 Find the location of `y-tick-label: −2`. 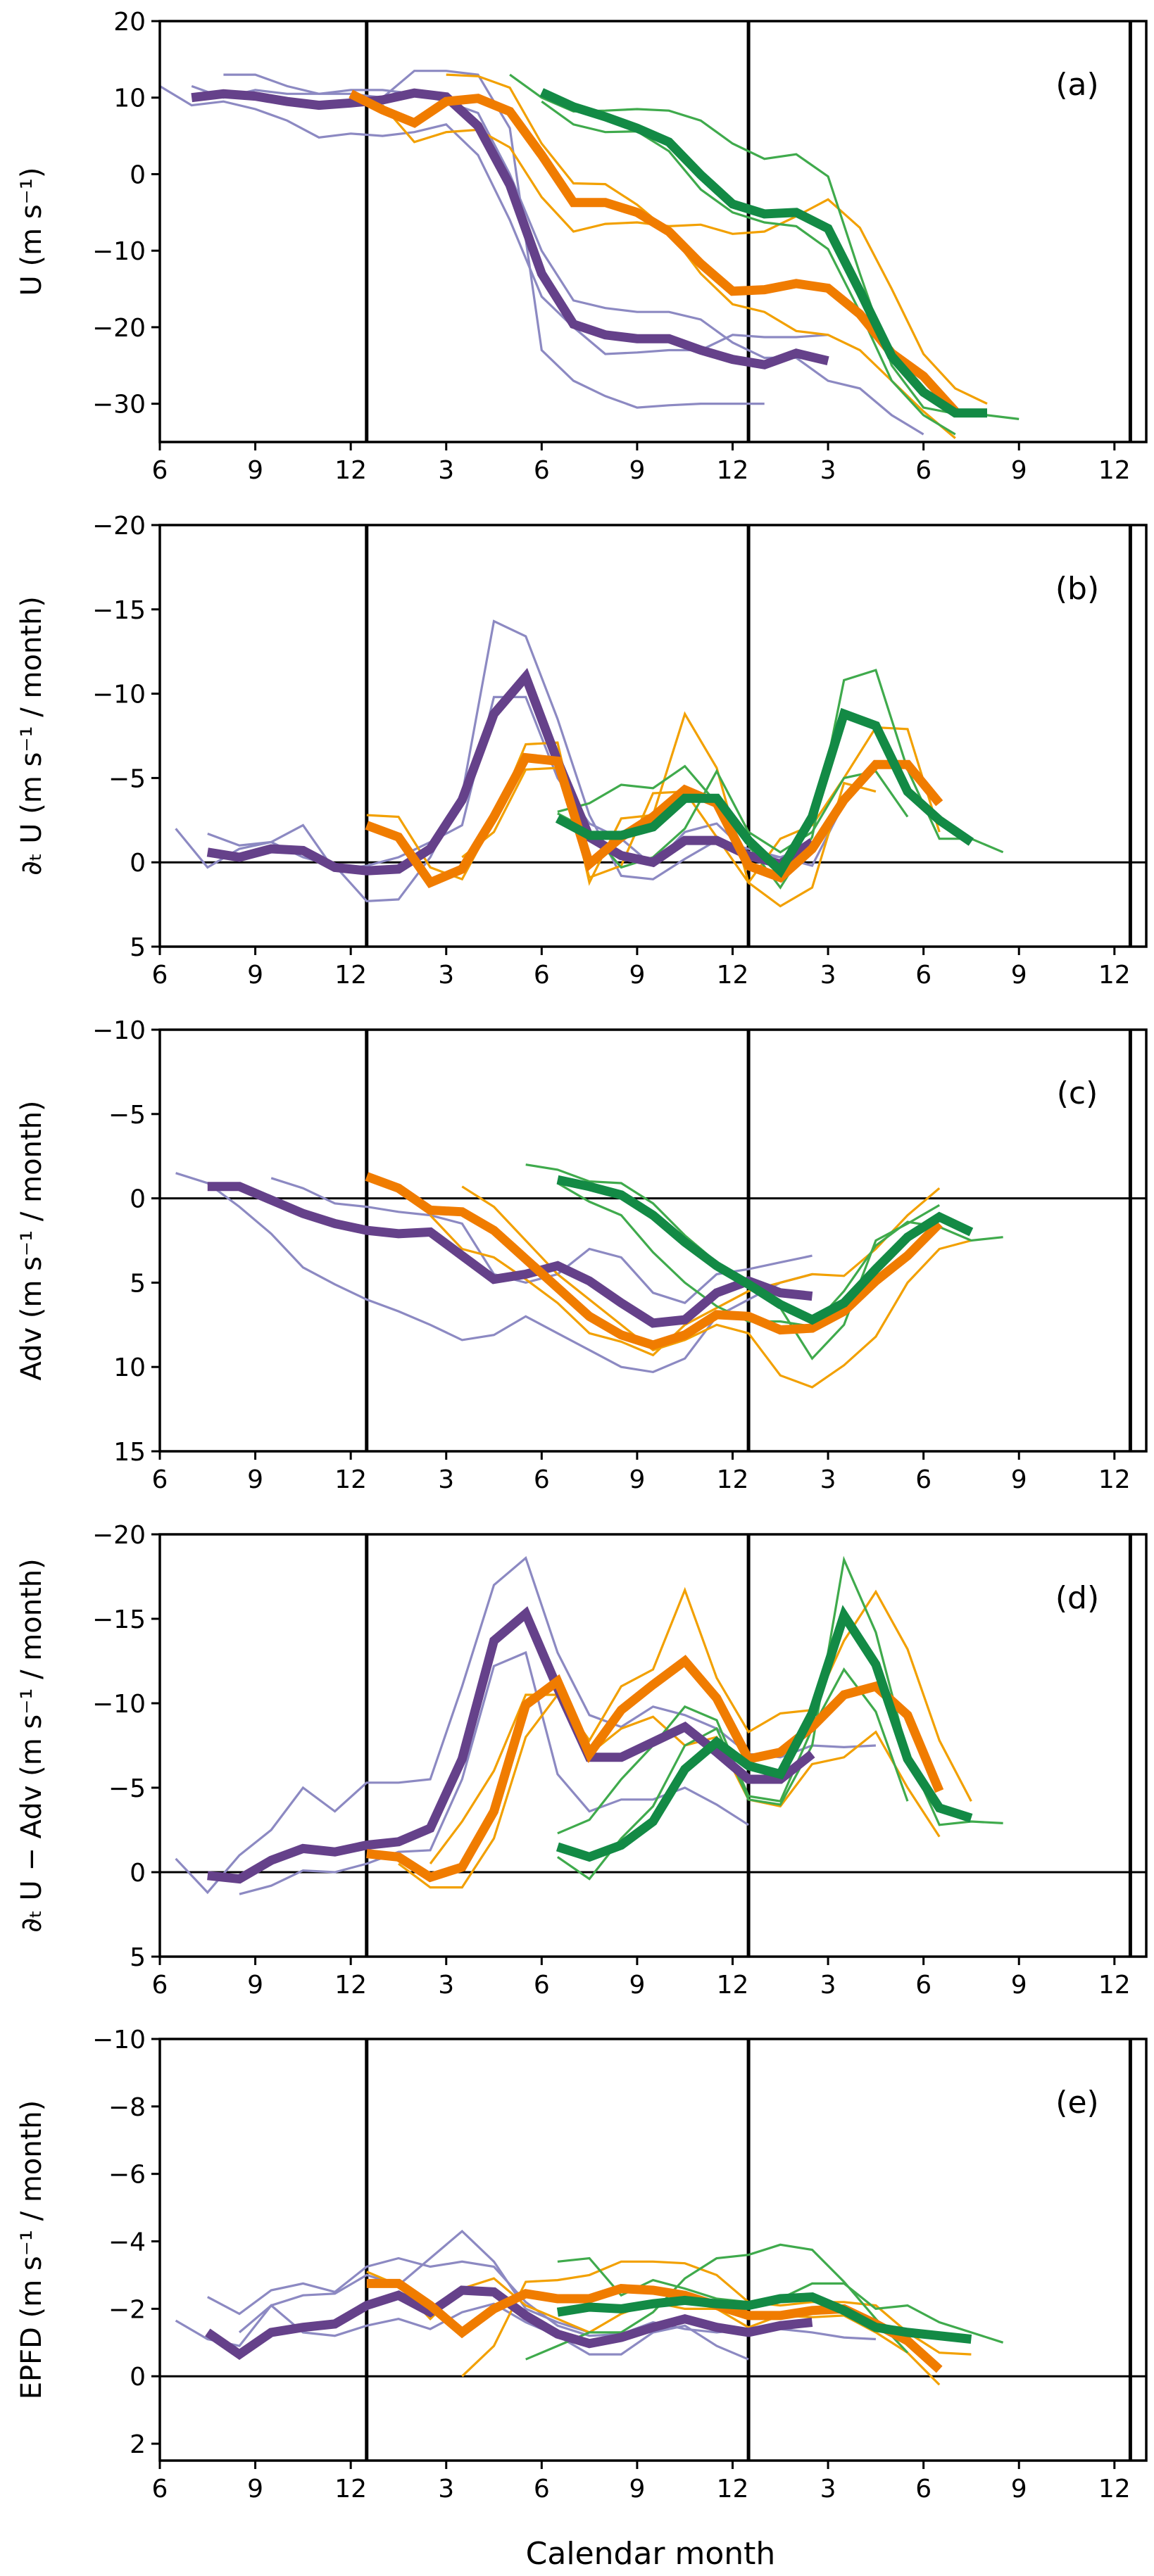

y-tick-label: −2 is located at coordinates (127, 2309).